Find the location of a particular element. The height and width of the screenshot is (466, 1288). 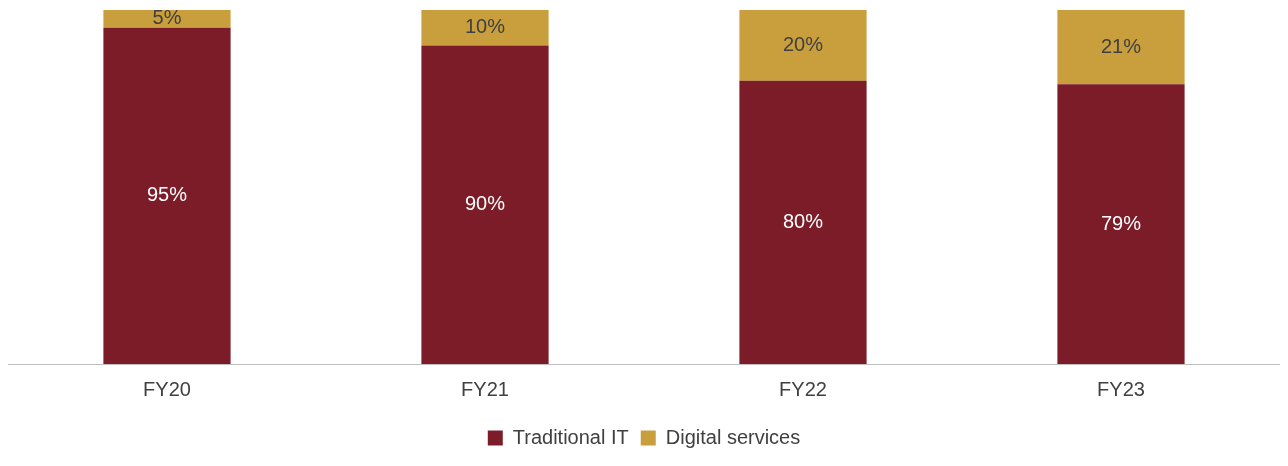

data-label: 80% is located at coordinates (803, 220).